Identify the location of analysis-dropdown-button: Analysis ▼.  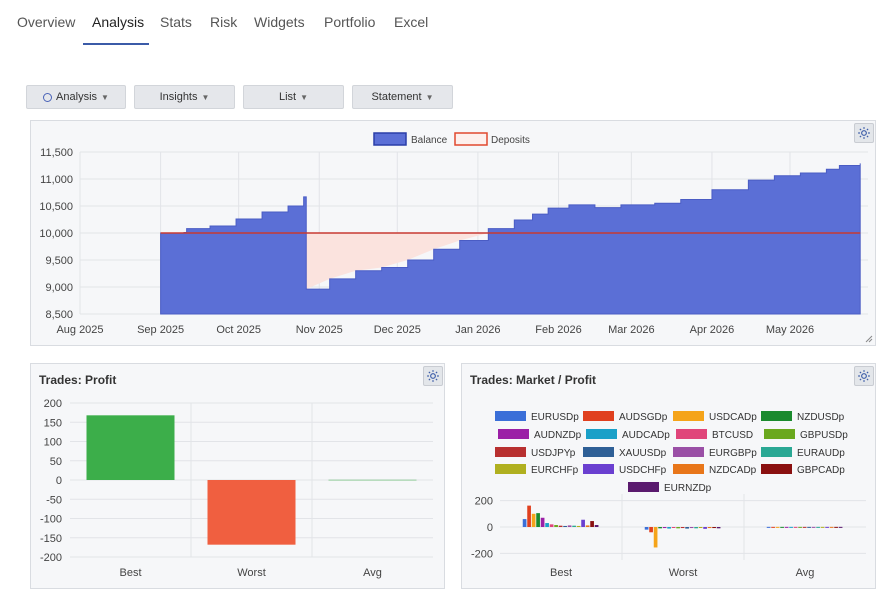
(76, 97).